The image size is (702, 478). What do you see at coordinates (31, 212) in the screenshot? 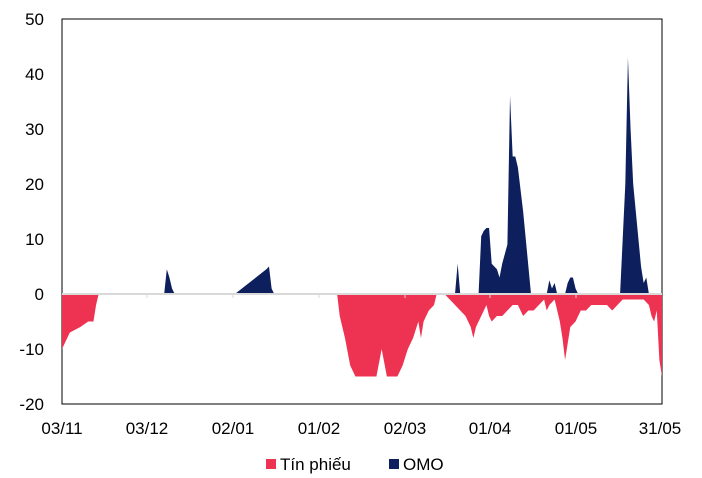
I see `y-axis-ticks: 50 40 30 20 10 0 -10 -20` at bounding box center [31, 212].